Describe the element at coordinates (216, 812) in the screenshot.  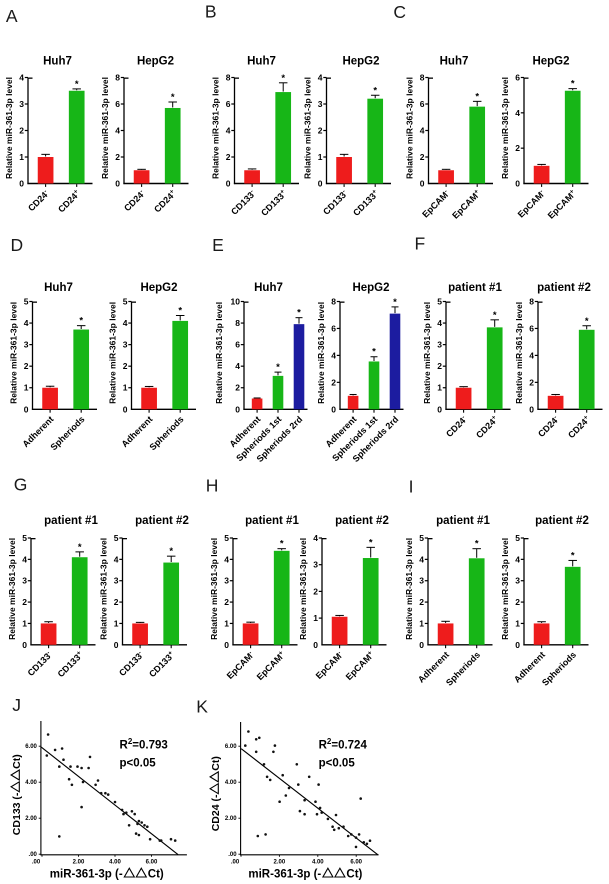
I see `svg-text: CD24 (-` at that location.